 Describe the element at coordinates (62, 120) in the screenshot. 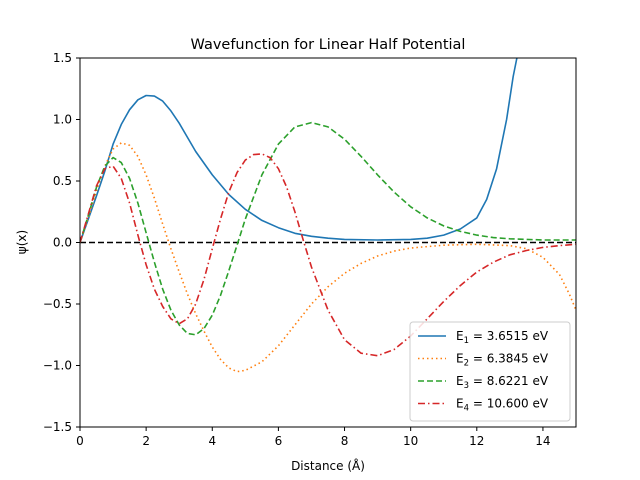

I see `y-tick-label: 1.0` at that location.